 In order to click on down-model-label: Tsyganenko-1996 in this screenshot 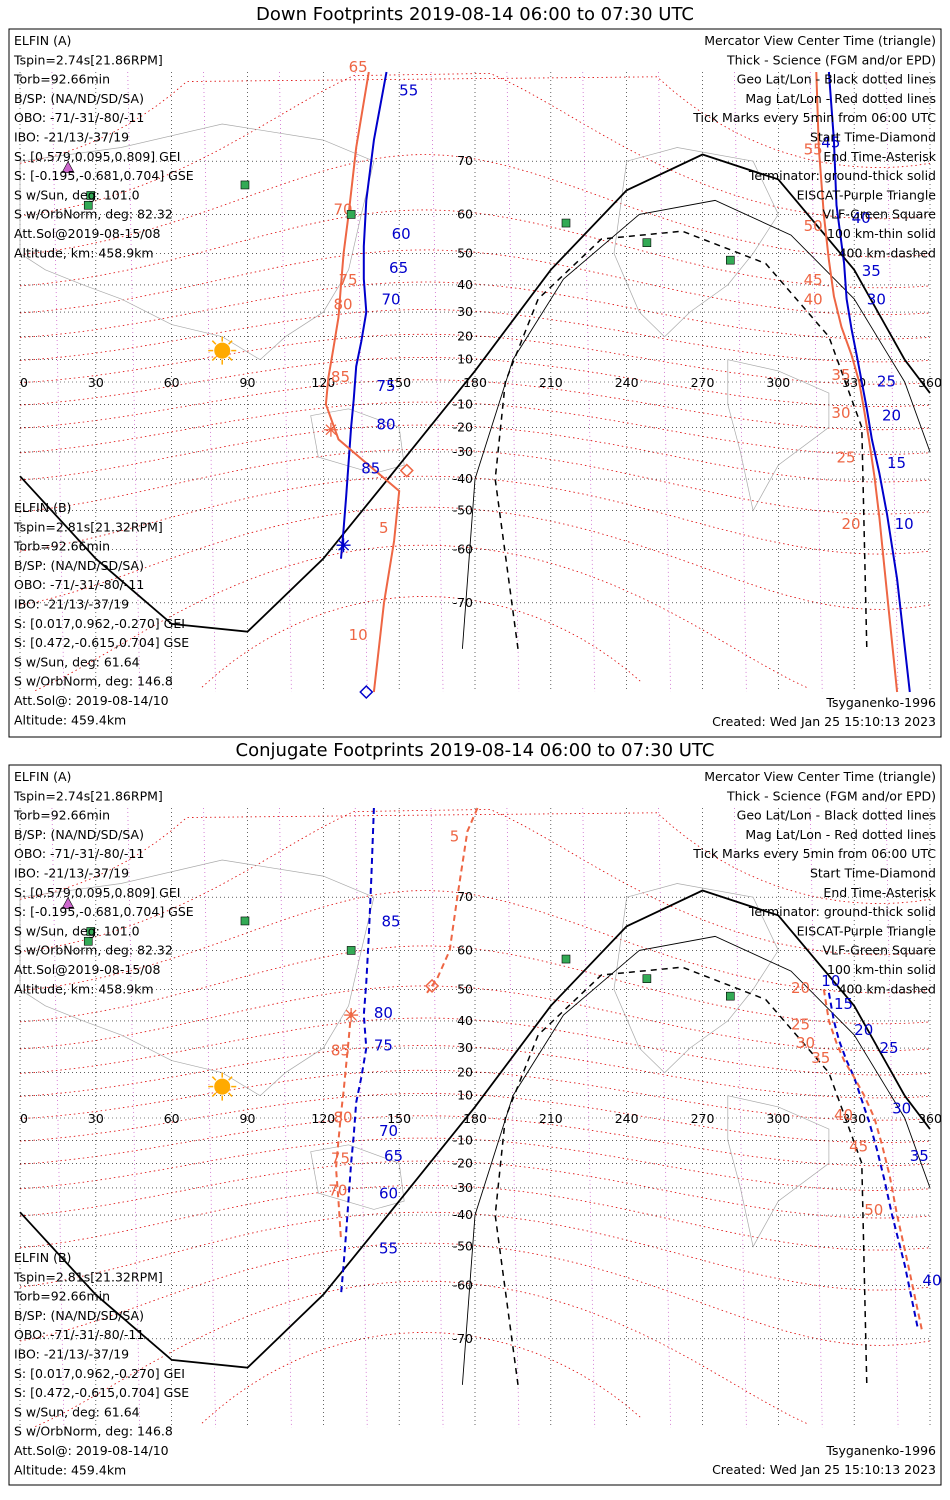, I will do `click(880, 702)`.